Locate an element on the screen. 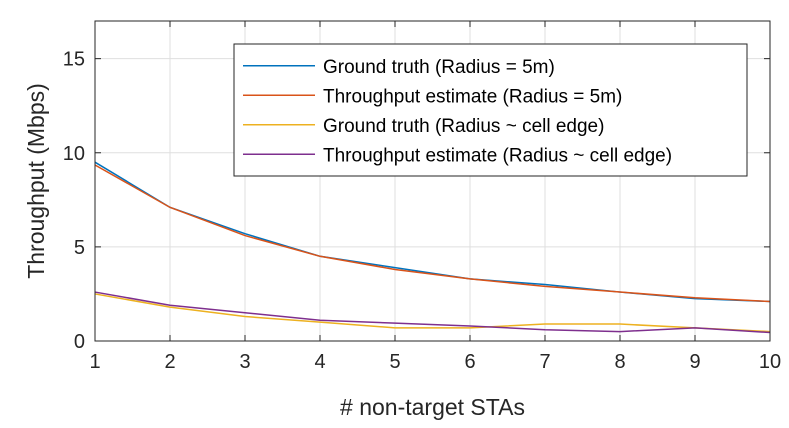 This screenshot has width=789, height=428. legend-entry: Throughput estimate (Radius ~ cell edge) is located at coordinates (497, 155).